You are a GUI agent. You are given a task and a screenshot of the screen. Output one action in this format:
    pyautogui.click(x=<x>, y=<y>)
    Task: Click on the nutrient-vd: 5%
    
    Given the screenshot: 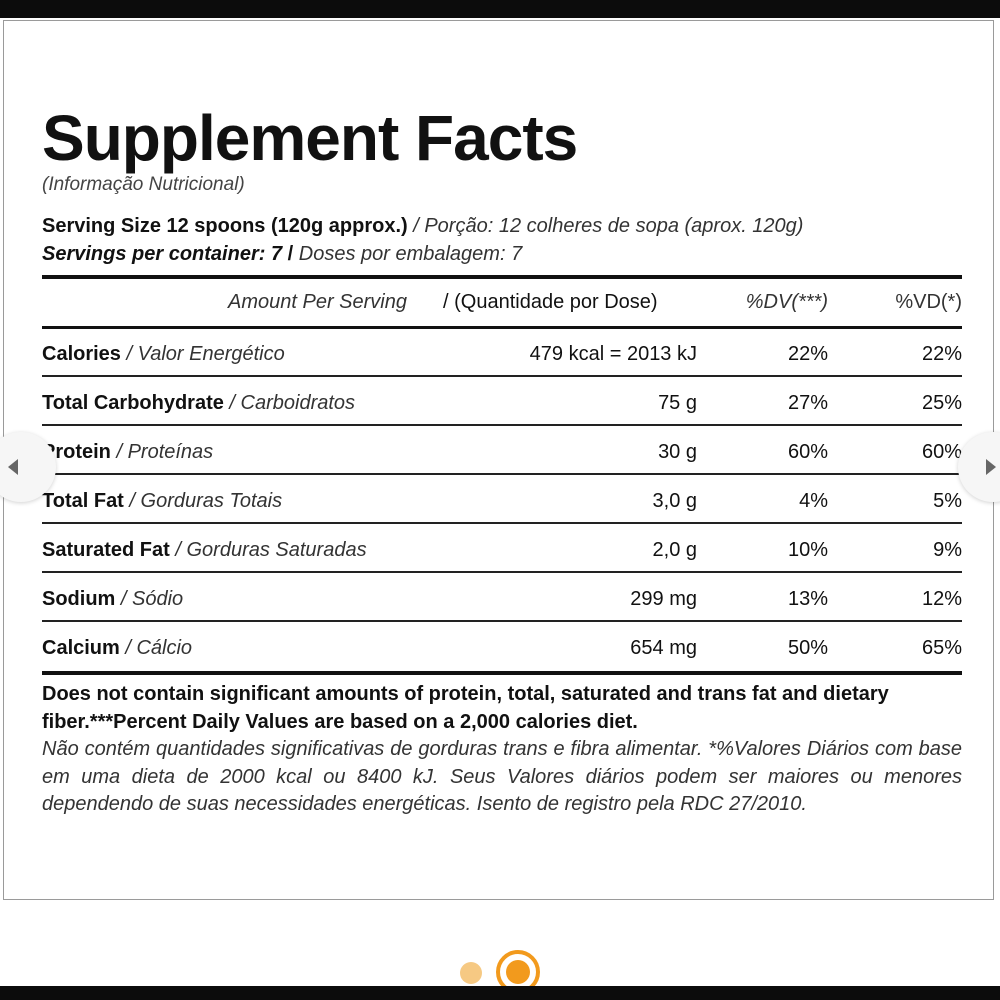 What is the action you would take?
    pyautogui.click(x=947, y=501)
    